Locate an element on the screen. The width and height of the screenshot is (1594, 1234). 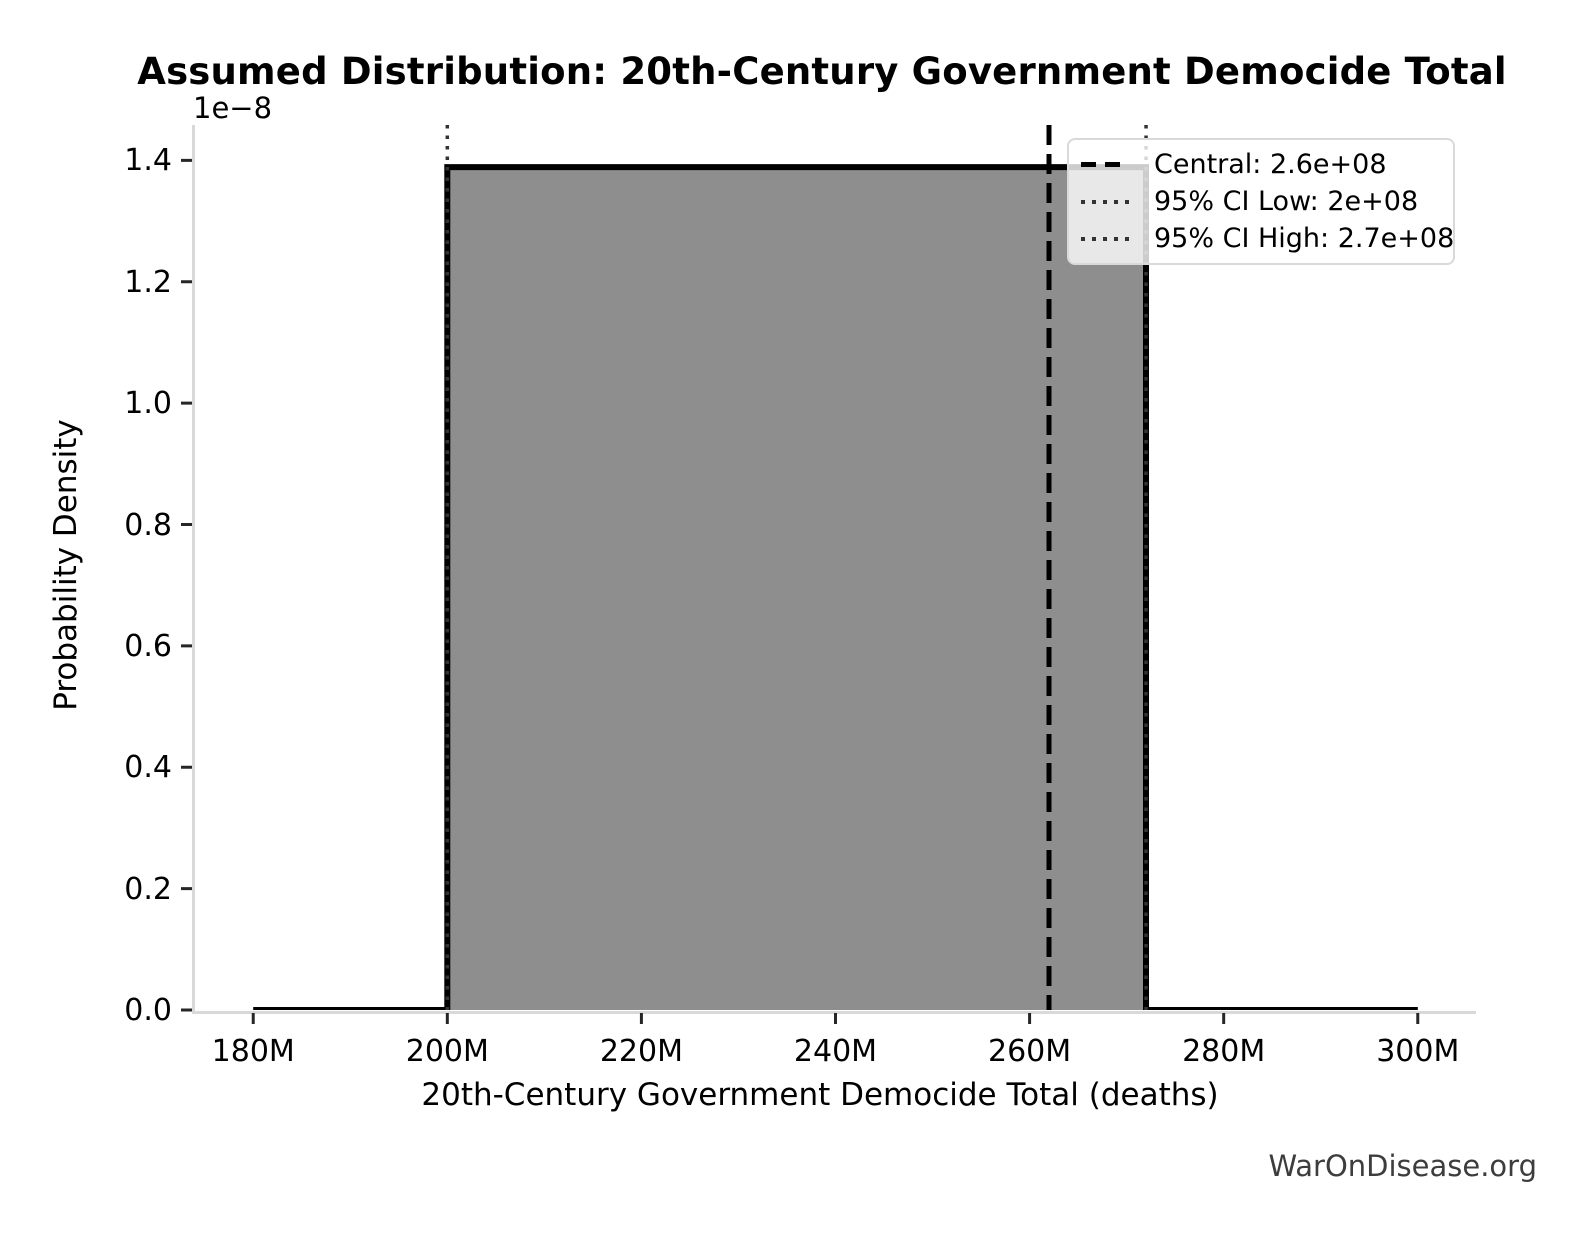
dashed-line-sample-icon is located at coordinates (1105, 164).